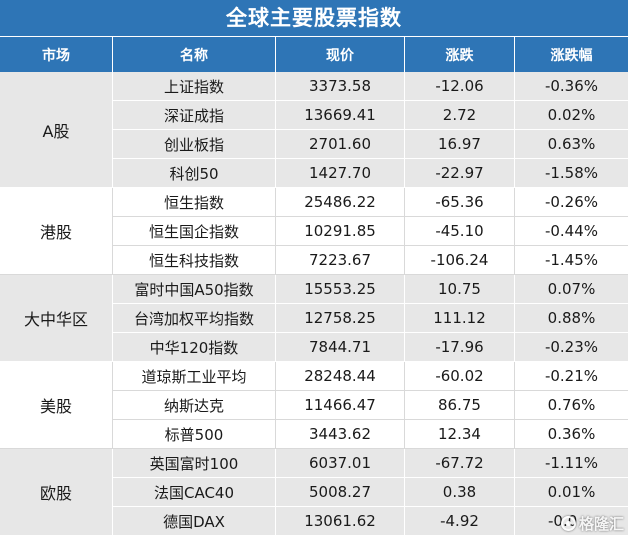  What do you see at coordinates (460, 318) in the screenshot?
I see `change-cell: 111.12` at bounding box center [460, 318].